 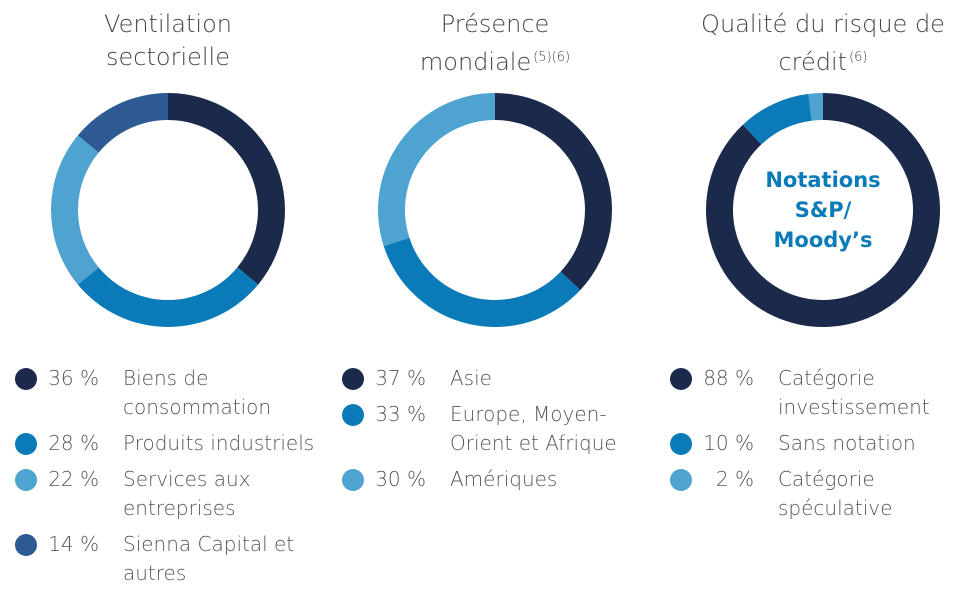 What do you see at coordinates (552, 57) in the screenshot?
I see `title-note: (5)(6)` at bounding box center [552, 57].